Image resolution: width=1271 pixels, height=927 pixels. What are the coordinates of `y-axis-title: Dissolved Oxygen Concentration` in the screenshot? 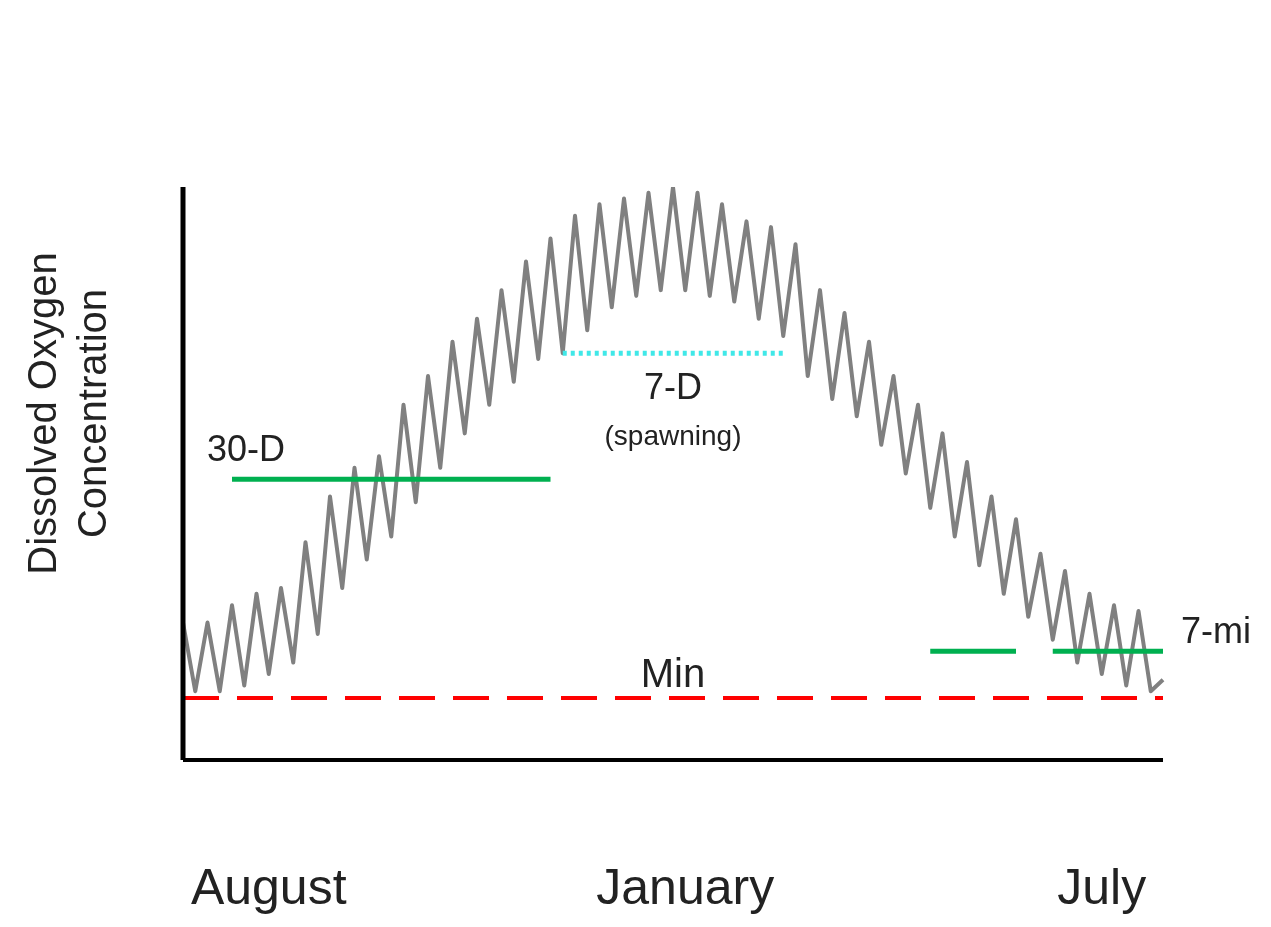 It's located at (67, 413).